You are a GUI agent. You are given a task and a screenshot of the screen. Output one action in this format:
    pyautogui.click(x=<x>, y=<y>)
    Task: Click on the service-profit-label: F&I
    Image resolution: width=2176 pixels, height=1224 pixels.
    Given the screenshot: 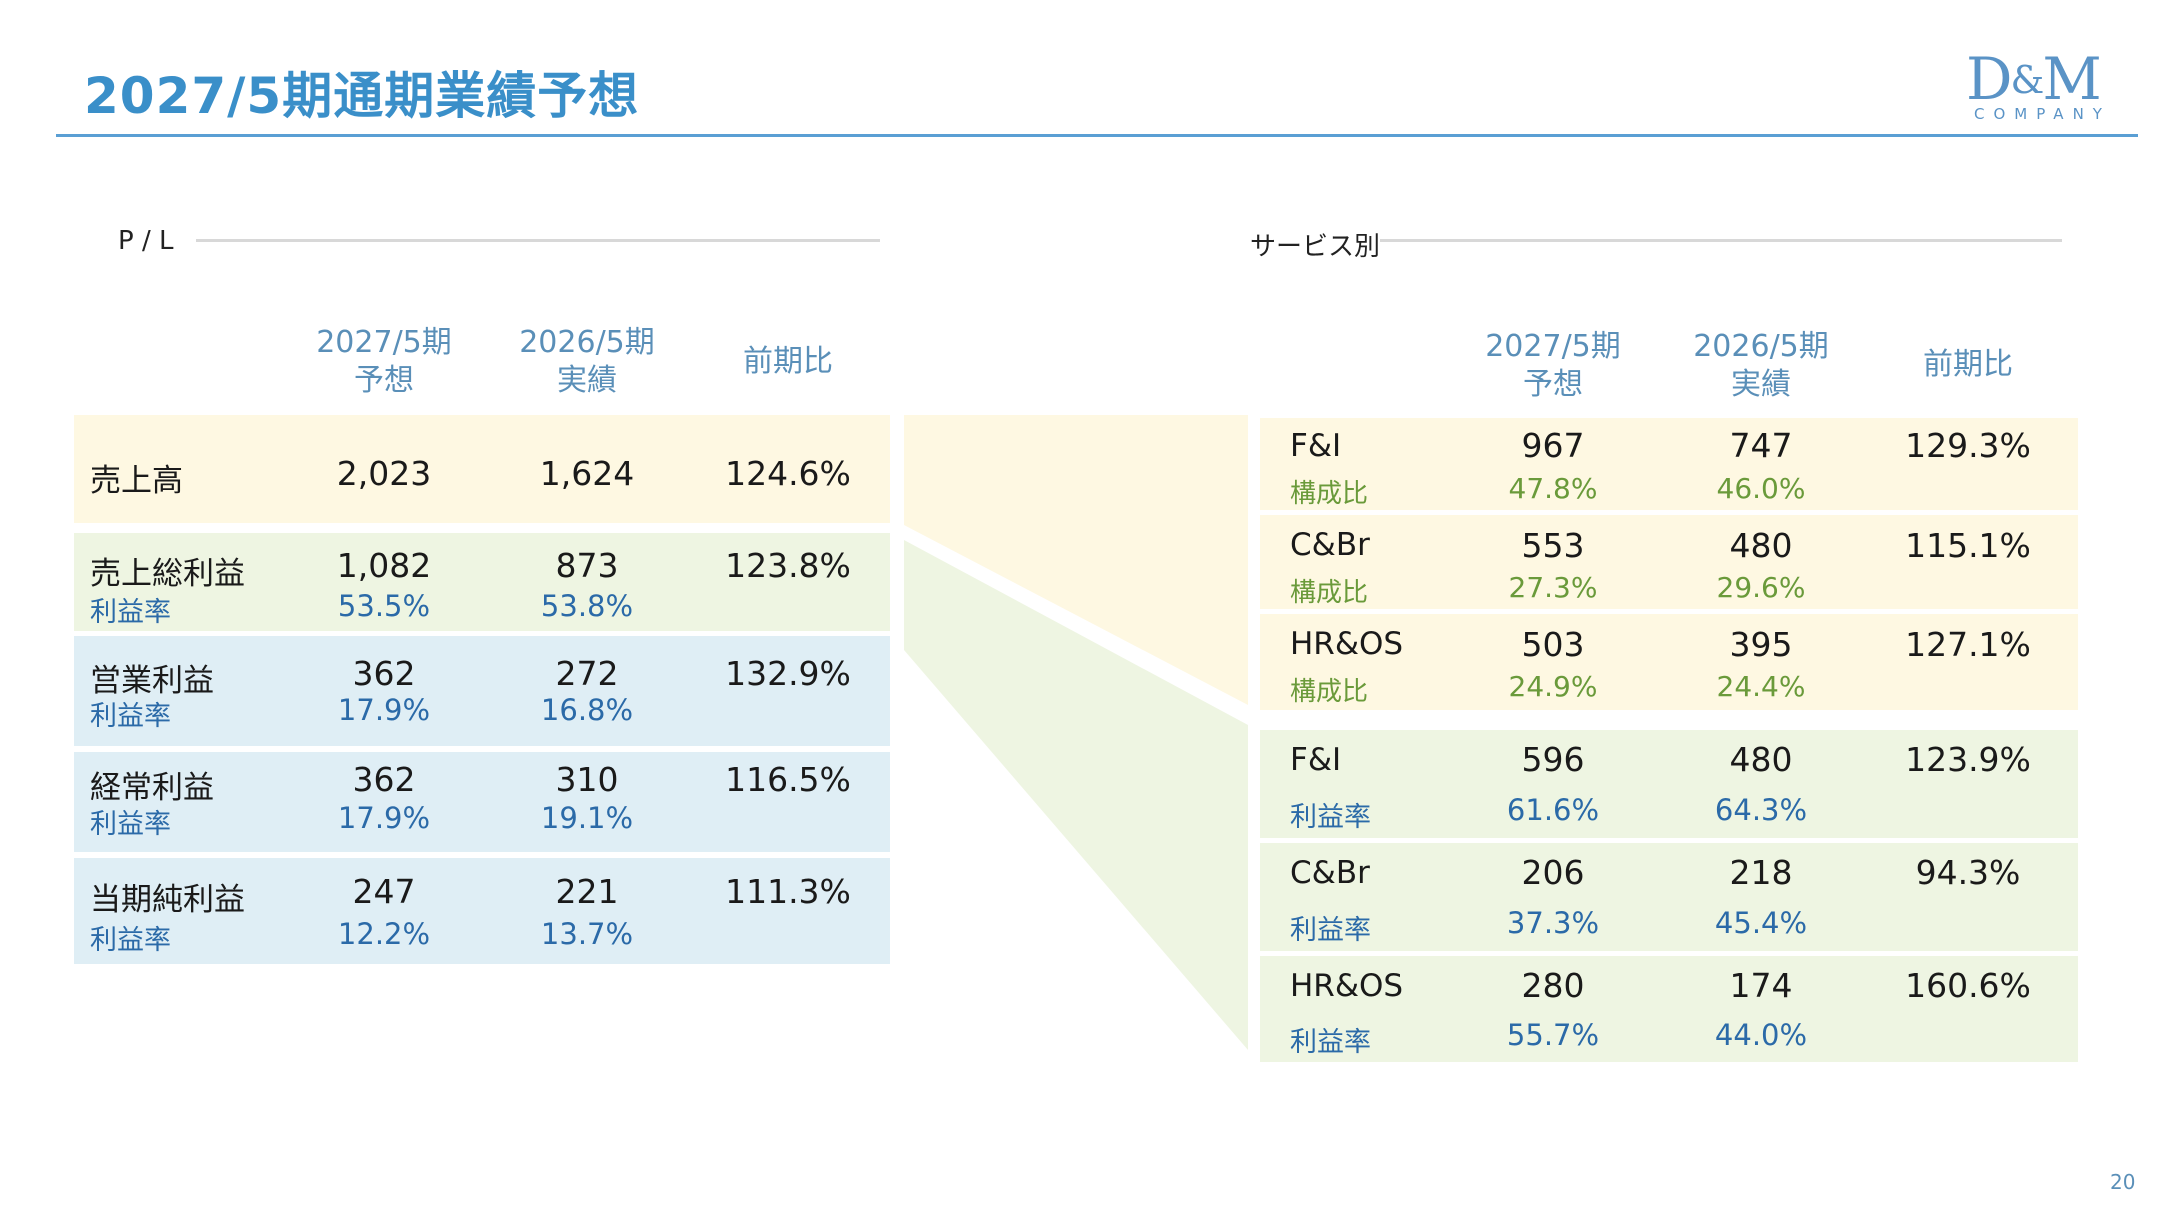 What is the action you would take?
    pyautogui.click(x=1316, y=760)
    